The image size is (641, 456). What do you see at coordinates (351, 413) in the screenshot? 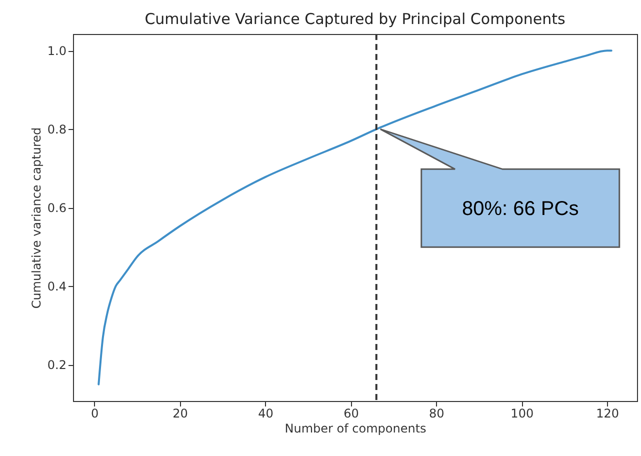
I see `x-tick-label: 60` at bounding box center [351, 413].